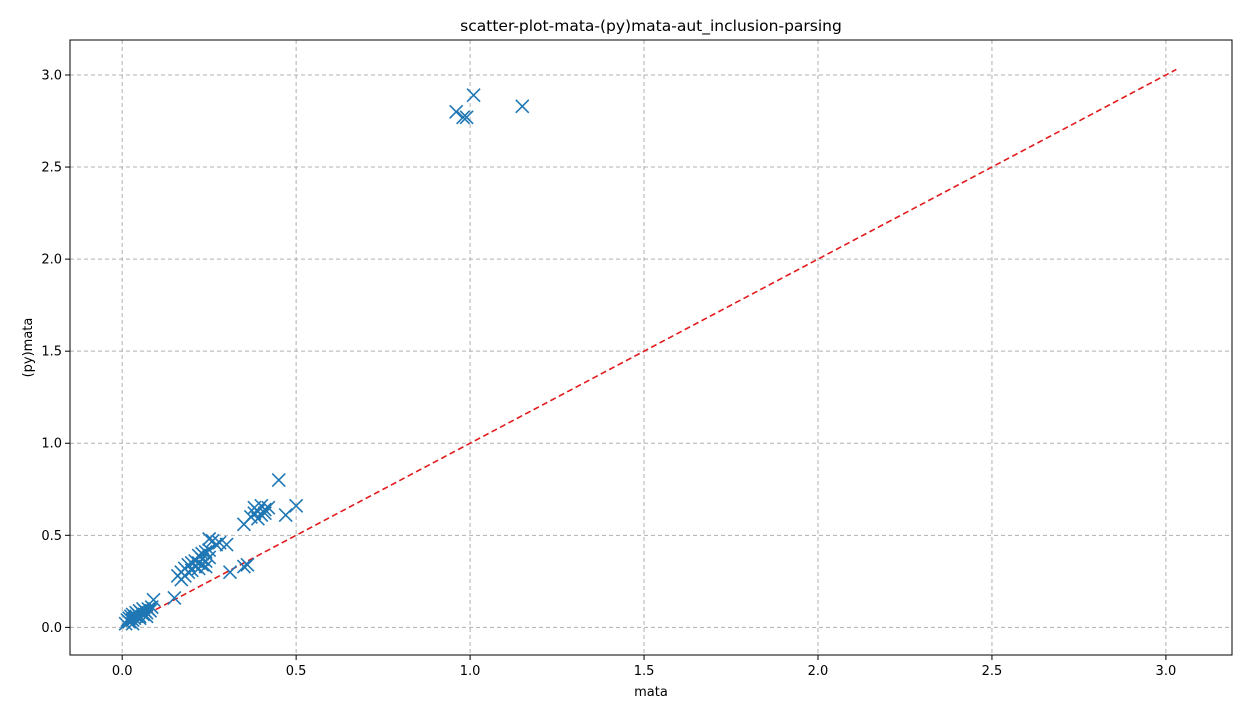 Image resolution: width=1252 pixels, height=719 pixels. Describe the element at coordinates (644, 671) in the screenshot. I see `x-tick-label: 1.5` at that location.